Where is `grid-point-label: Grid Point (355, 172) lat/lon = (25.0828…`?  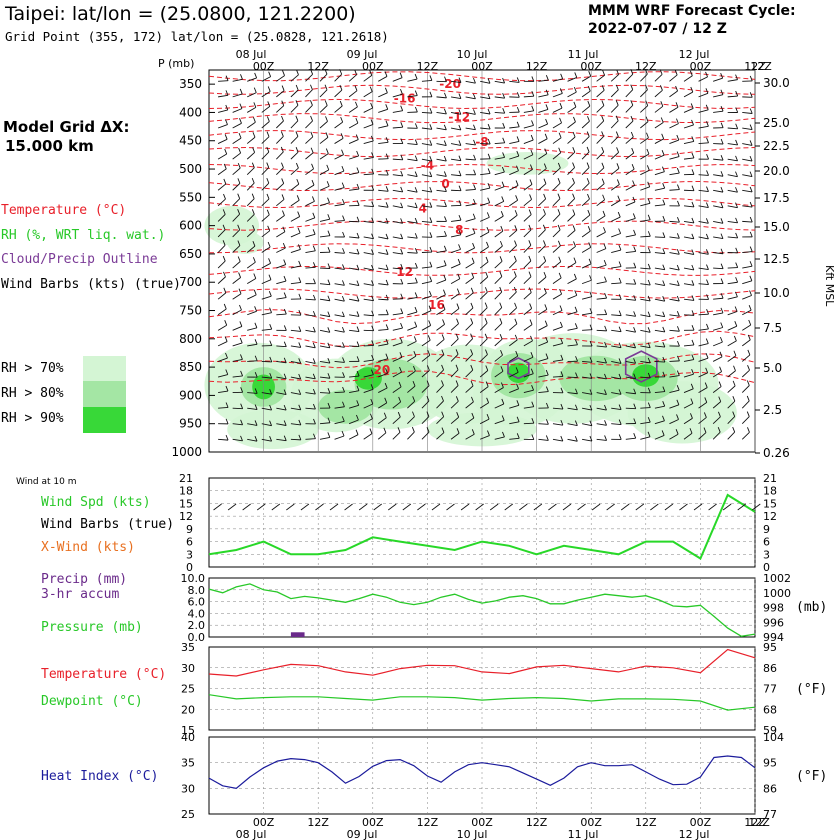 grid-point-label: Grid Point (355, 172) lat/lon = (25.0828… is located at coordinates (197, 36).